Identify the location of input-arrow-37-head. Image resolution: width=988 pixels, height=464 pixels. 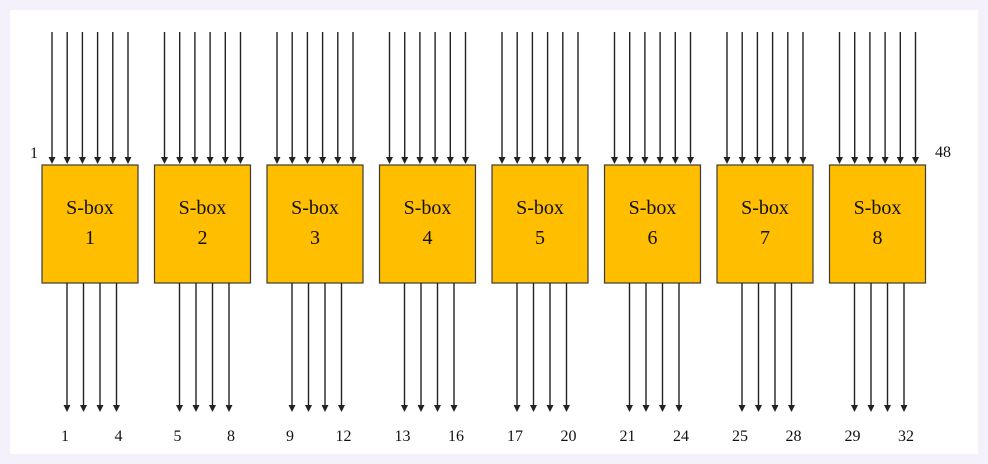
(727, 160).